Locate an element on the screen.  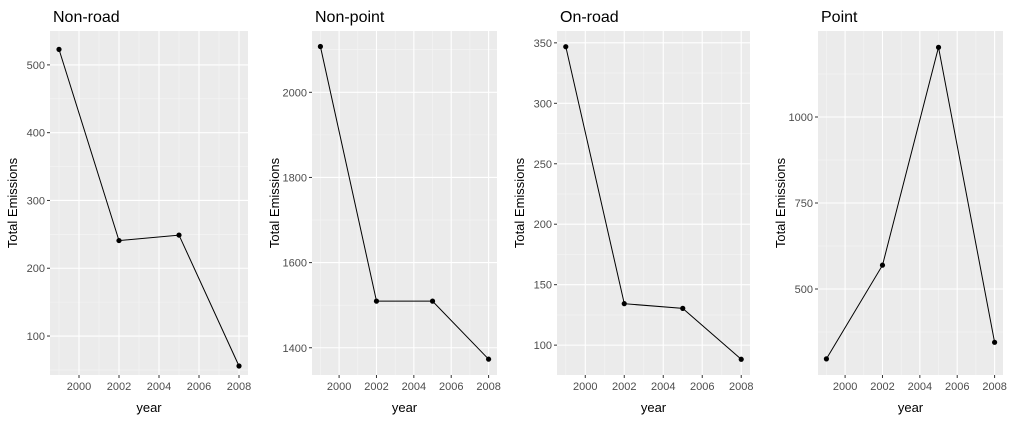
panel-title: Point is located at coordinates (839, 17).